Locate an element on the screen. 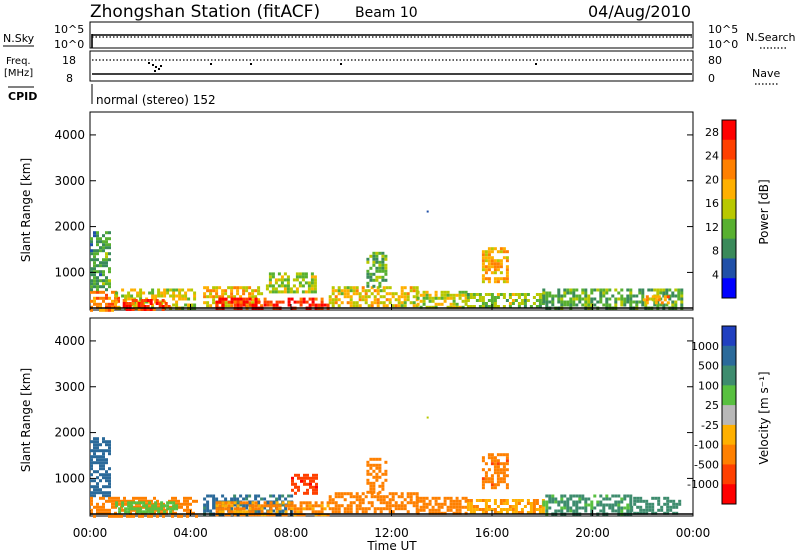  nsky-label: N.Sky is located at coordinates (19, 38).